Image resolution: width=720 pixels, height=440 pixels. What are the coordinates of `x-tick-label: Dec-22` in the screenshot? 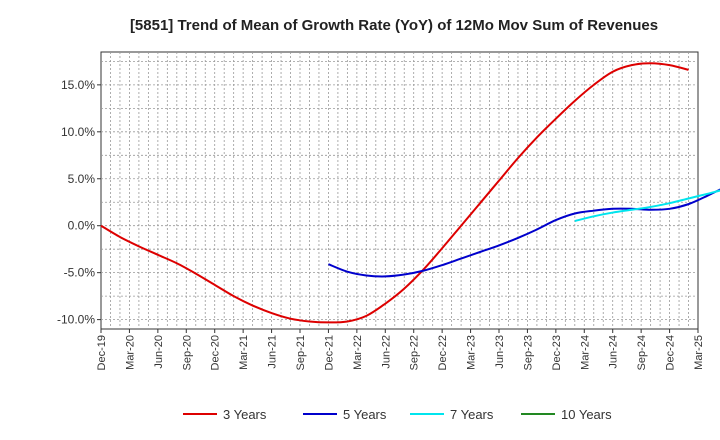 It's located at (443, 352).